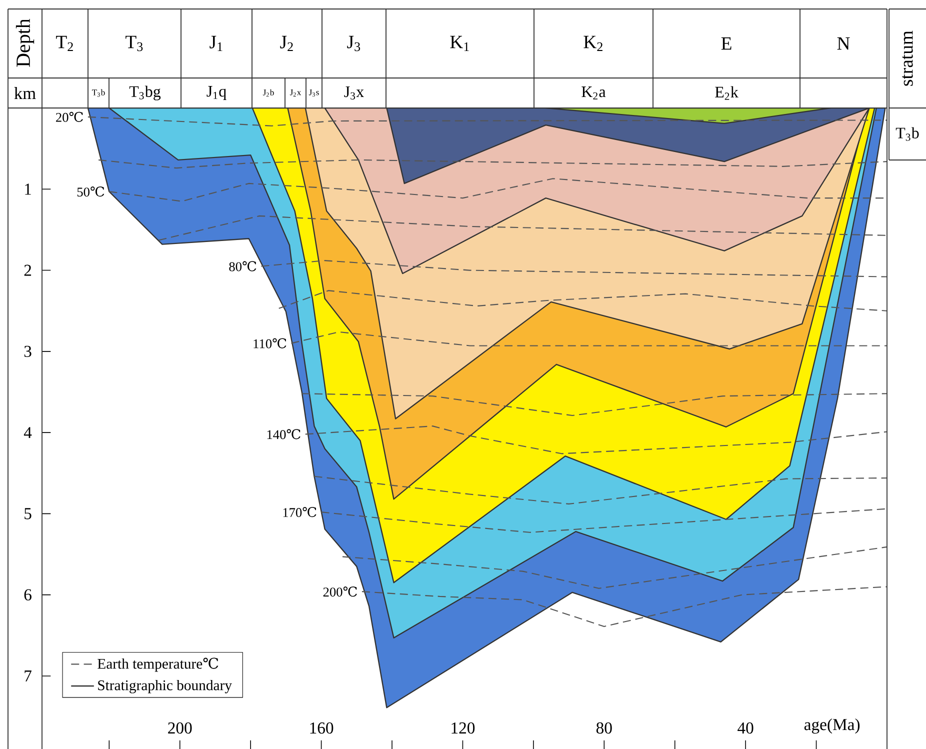  Describe the element at coordinates (746, 728) in the screenshot. I see `x-tick-label: 40` at that location.